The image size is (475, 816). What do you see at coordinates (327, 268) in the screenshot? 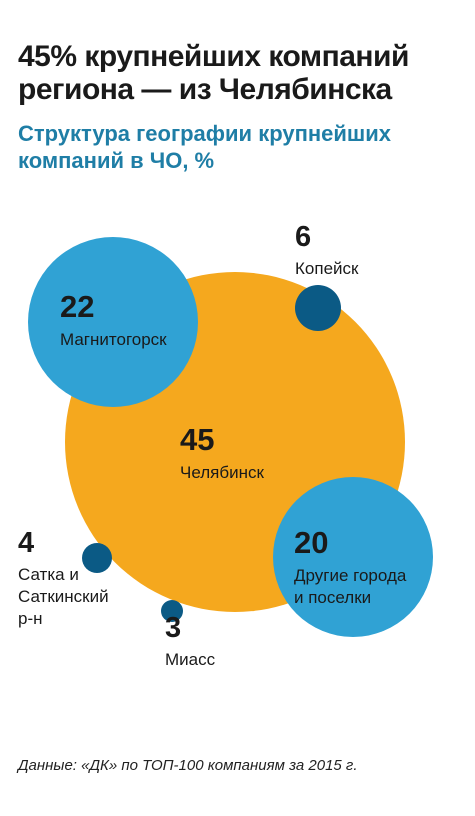
I see `bubble-label-3: Копейск` at bounding box center [327, 268].